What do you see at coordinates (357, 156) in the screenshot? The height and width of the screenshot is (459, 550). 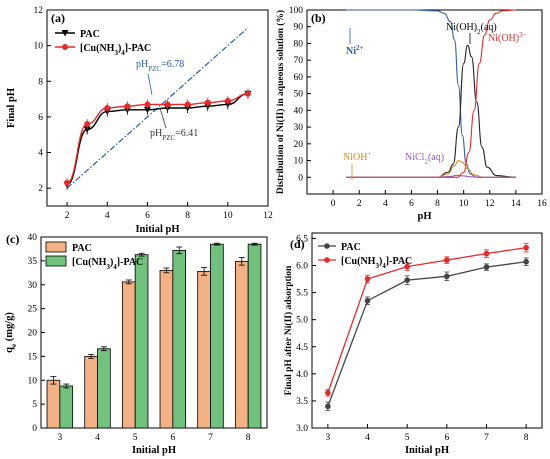 I see `label-nioh: NiOH+` at bounding box center [357, 156].